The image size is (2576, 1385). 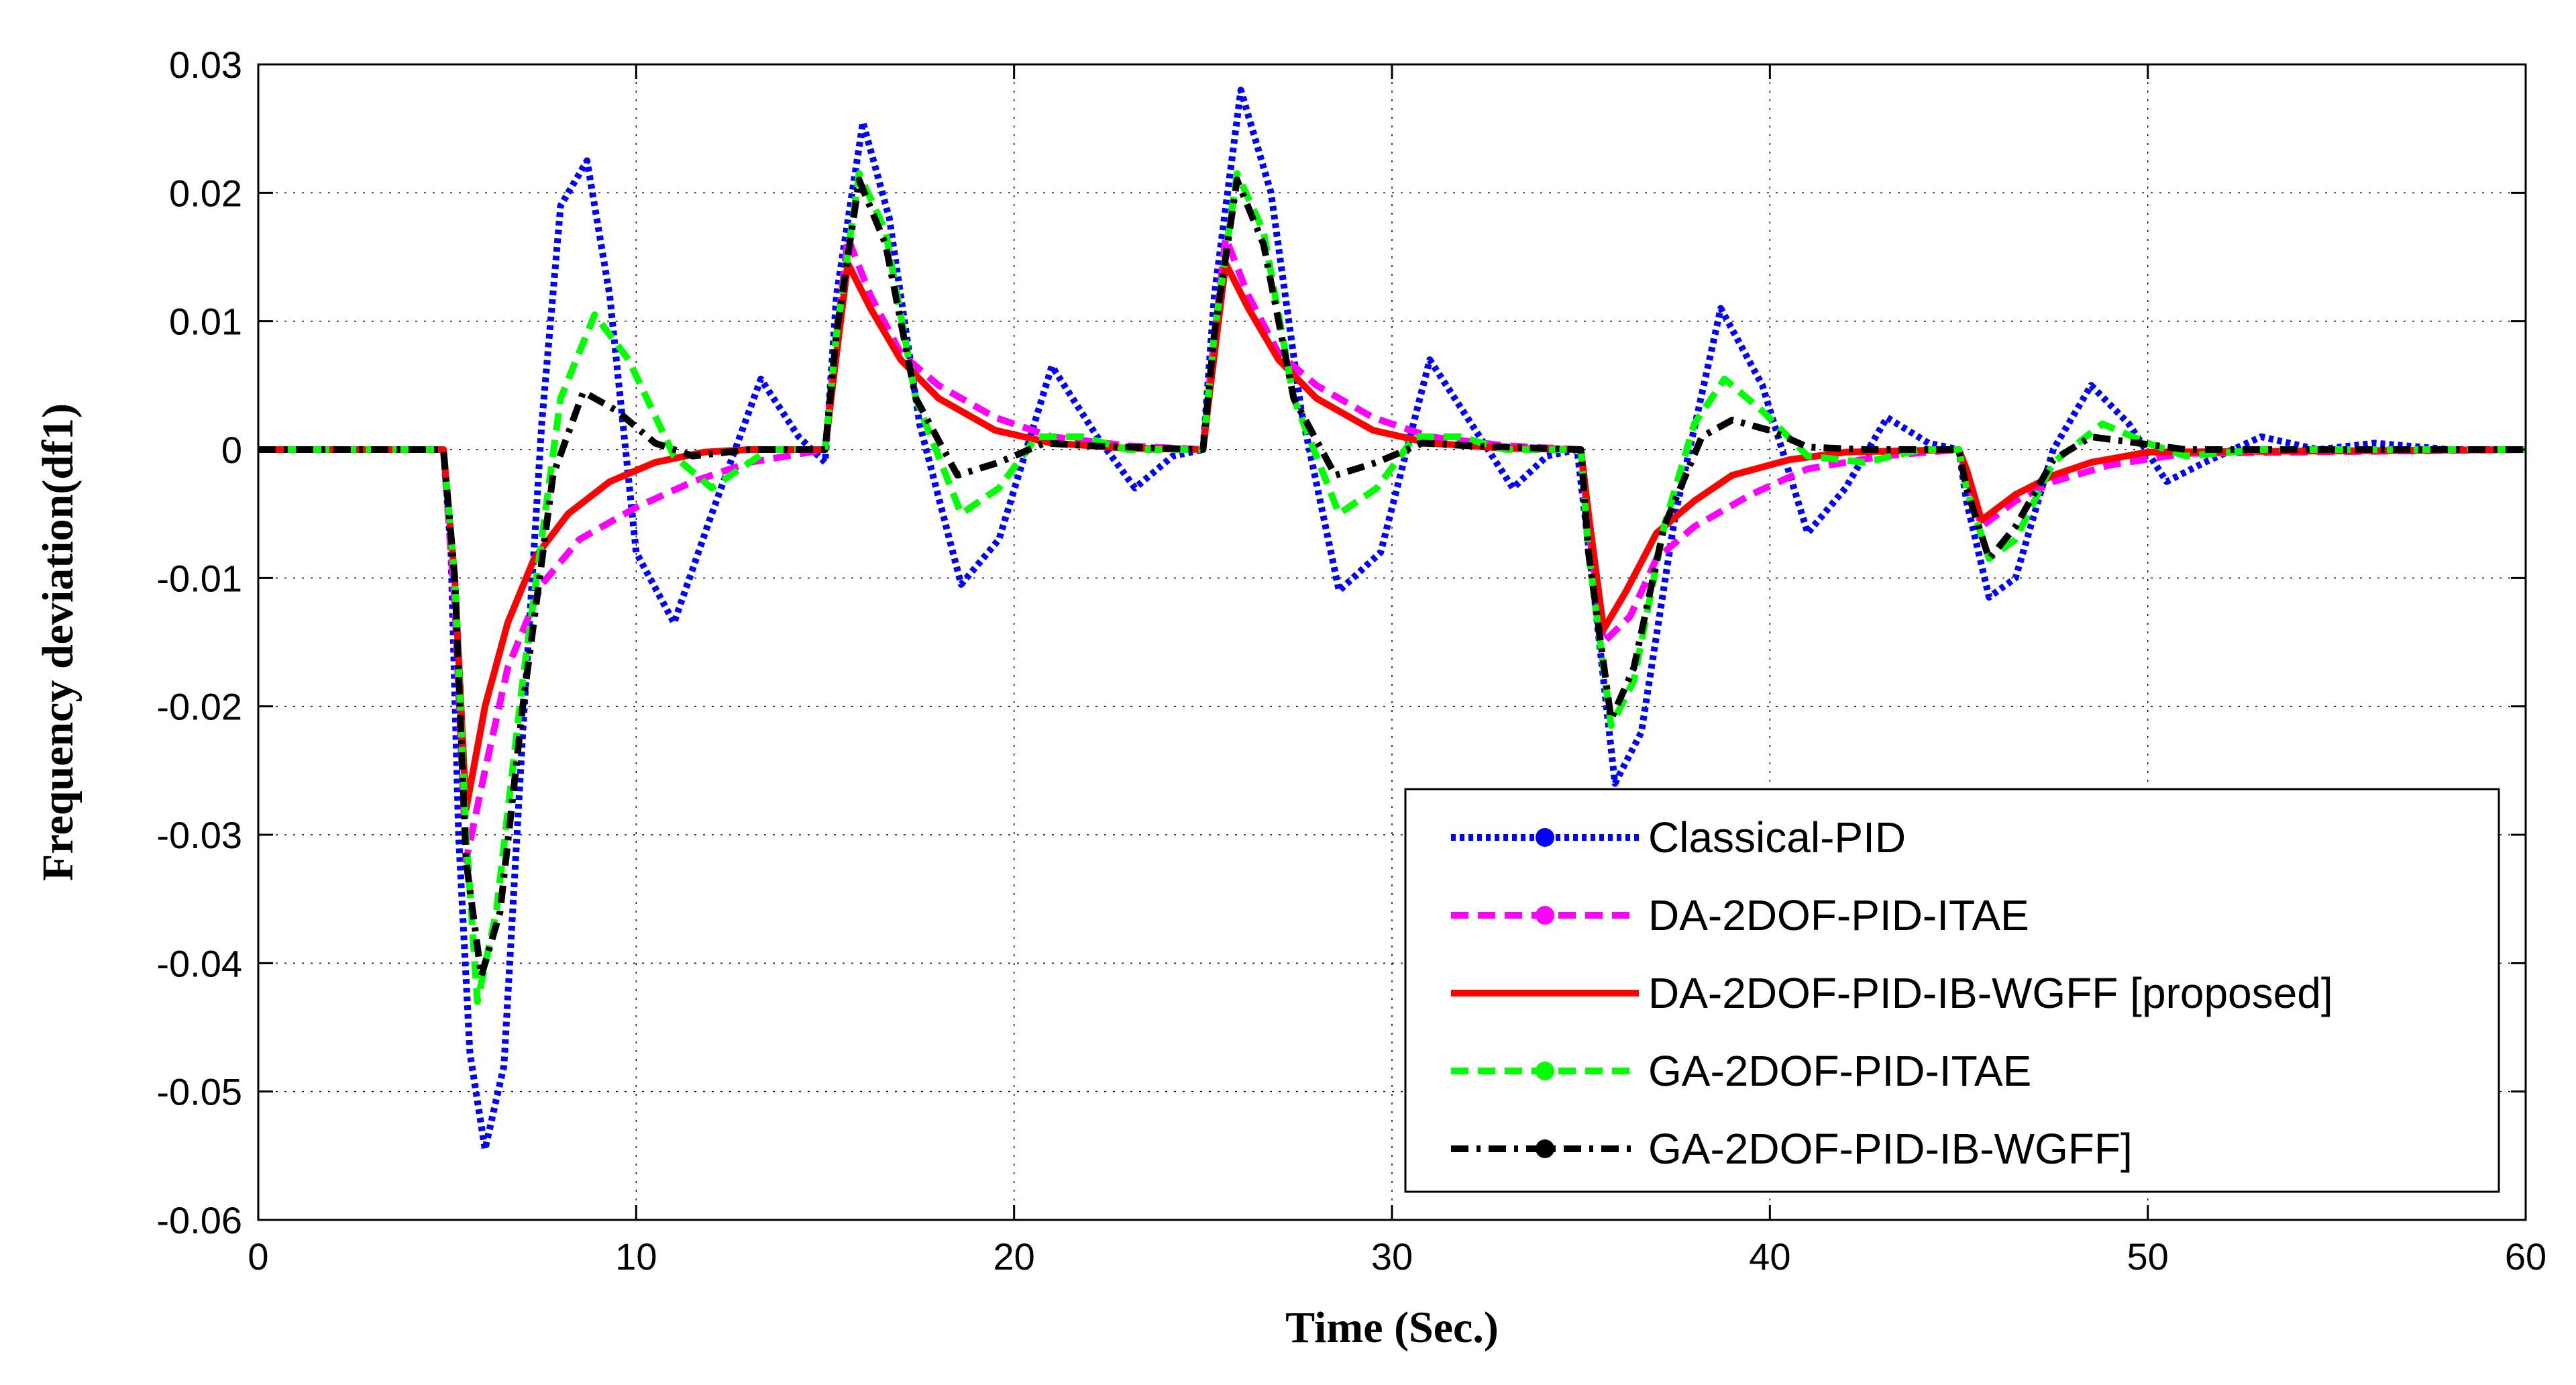 What do you see at coordinates (199, 707) in the screenshot?
I see `y-tick-label: -0.02` at bounding box center [199, 707].